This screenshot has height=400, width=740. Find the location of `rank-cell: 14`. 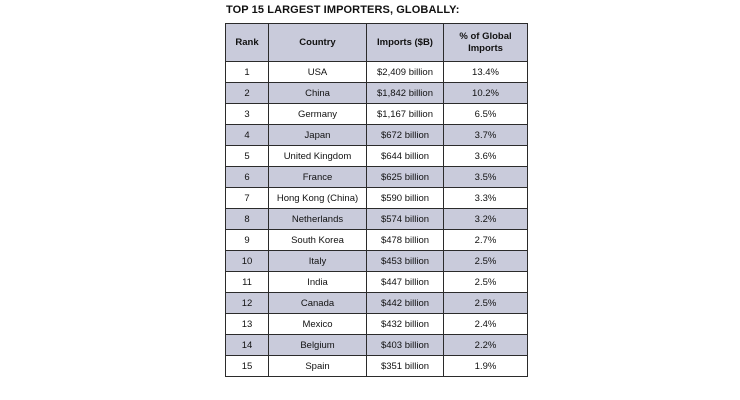

rank-cell: 14 is located at coordinates (247, 345).